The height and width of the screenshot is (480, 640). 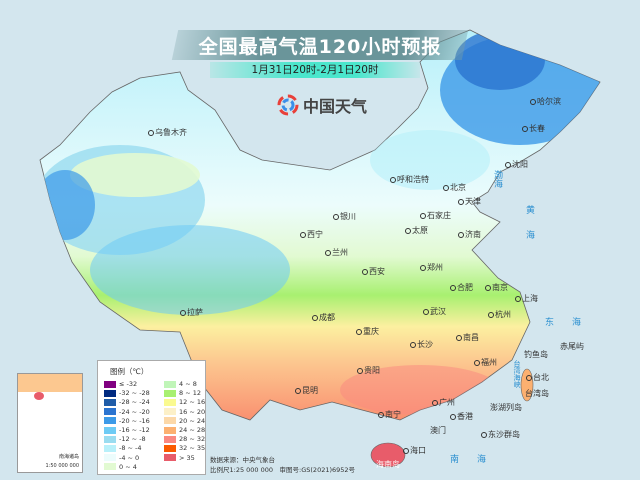 What do you see at coordinates (533, 129) in the screenshot?
I see `city-label: 长春` at bounding box center [533, 129].